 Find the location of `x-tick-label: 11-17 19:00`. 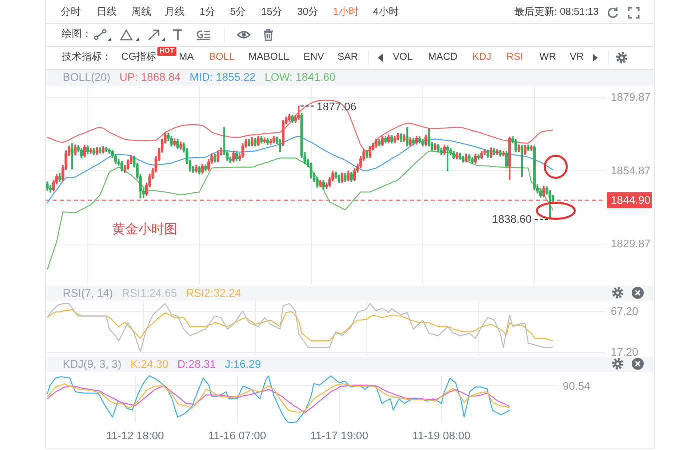

x-tick-label: 11-17 19:00 is located at coordinates (339, 436).